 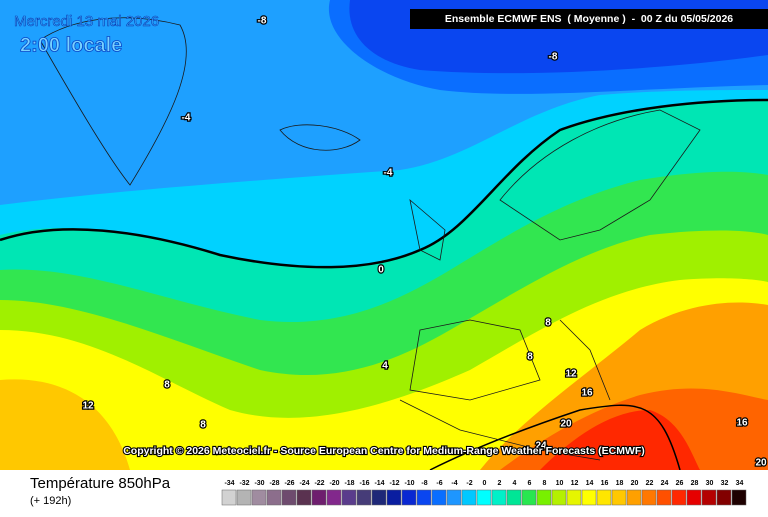 I want to click on legend-label: 28, so click(x=695, y=483).